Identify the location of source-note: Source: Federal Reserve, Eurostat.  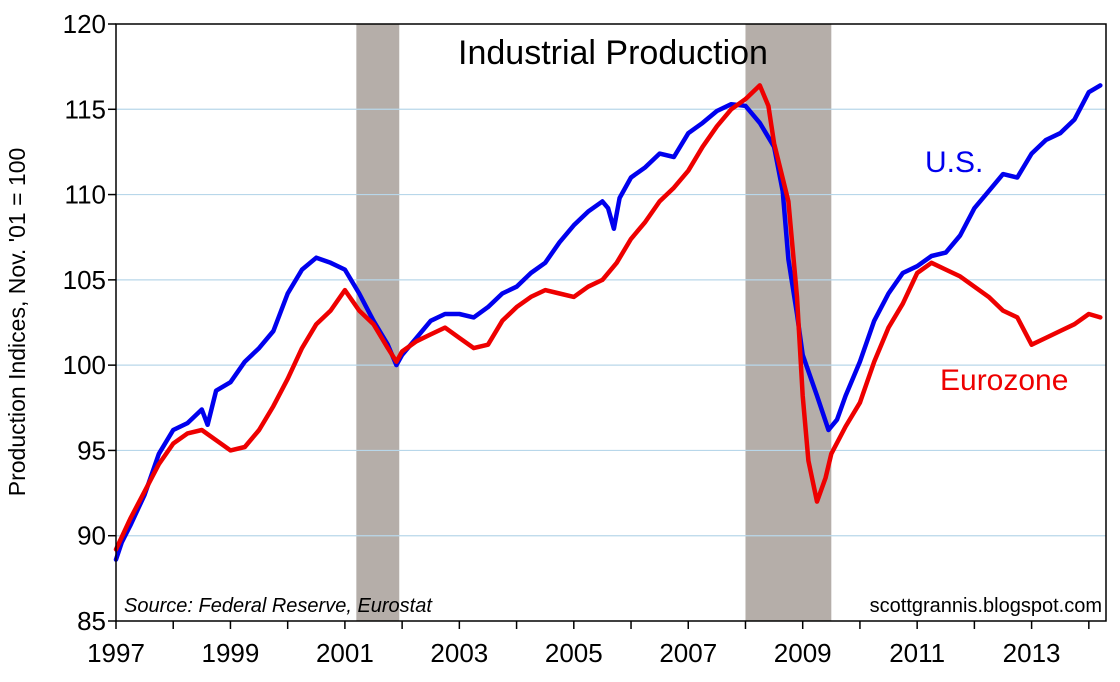
(278, 606).